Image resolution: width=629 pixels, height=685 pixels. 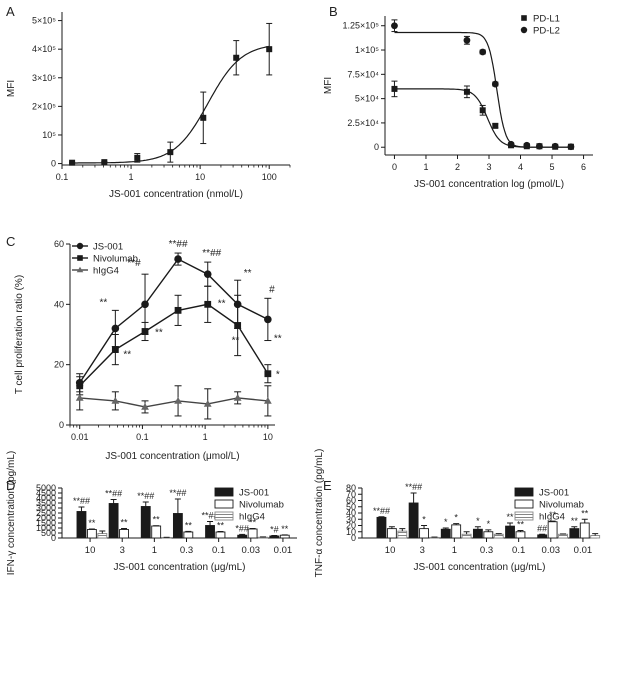 What do you see at coordinates (44, 106) in the screenshot?
I see `y-tick-label: 2×10⁵` at bounding box center [44, 106].